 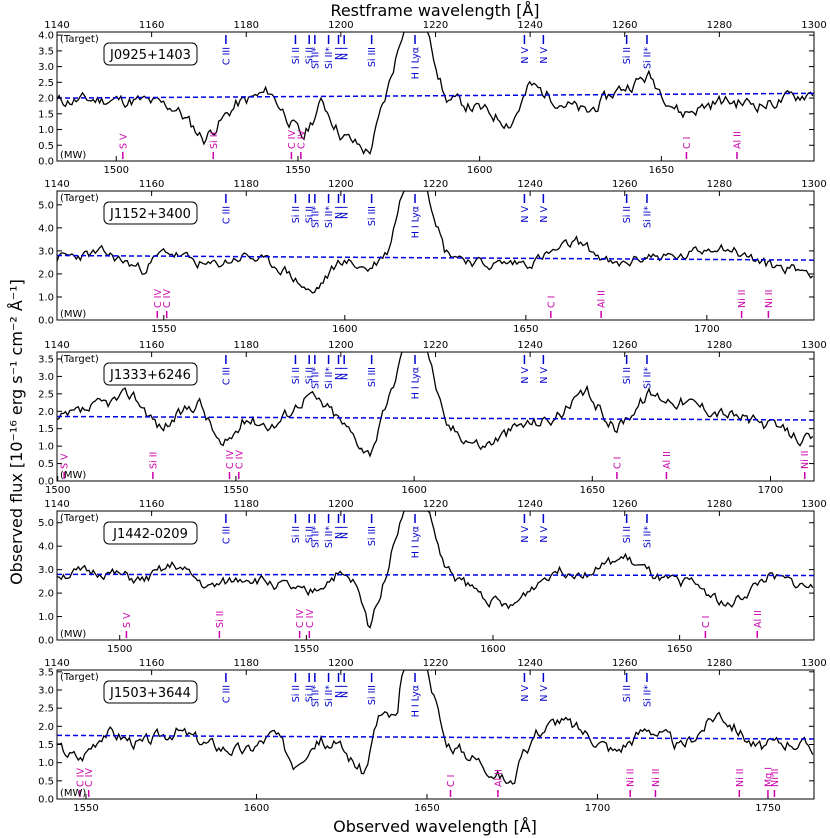 I want to click on rest-tick-label: 1200, so click(x=340, y=184).